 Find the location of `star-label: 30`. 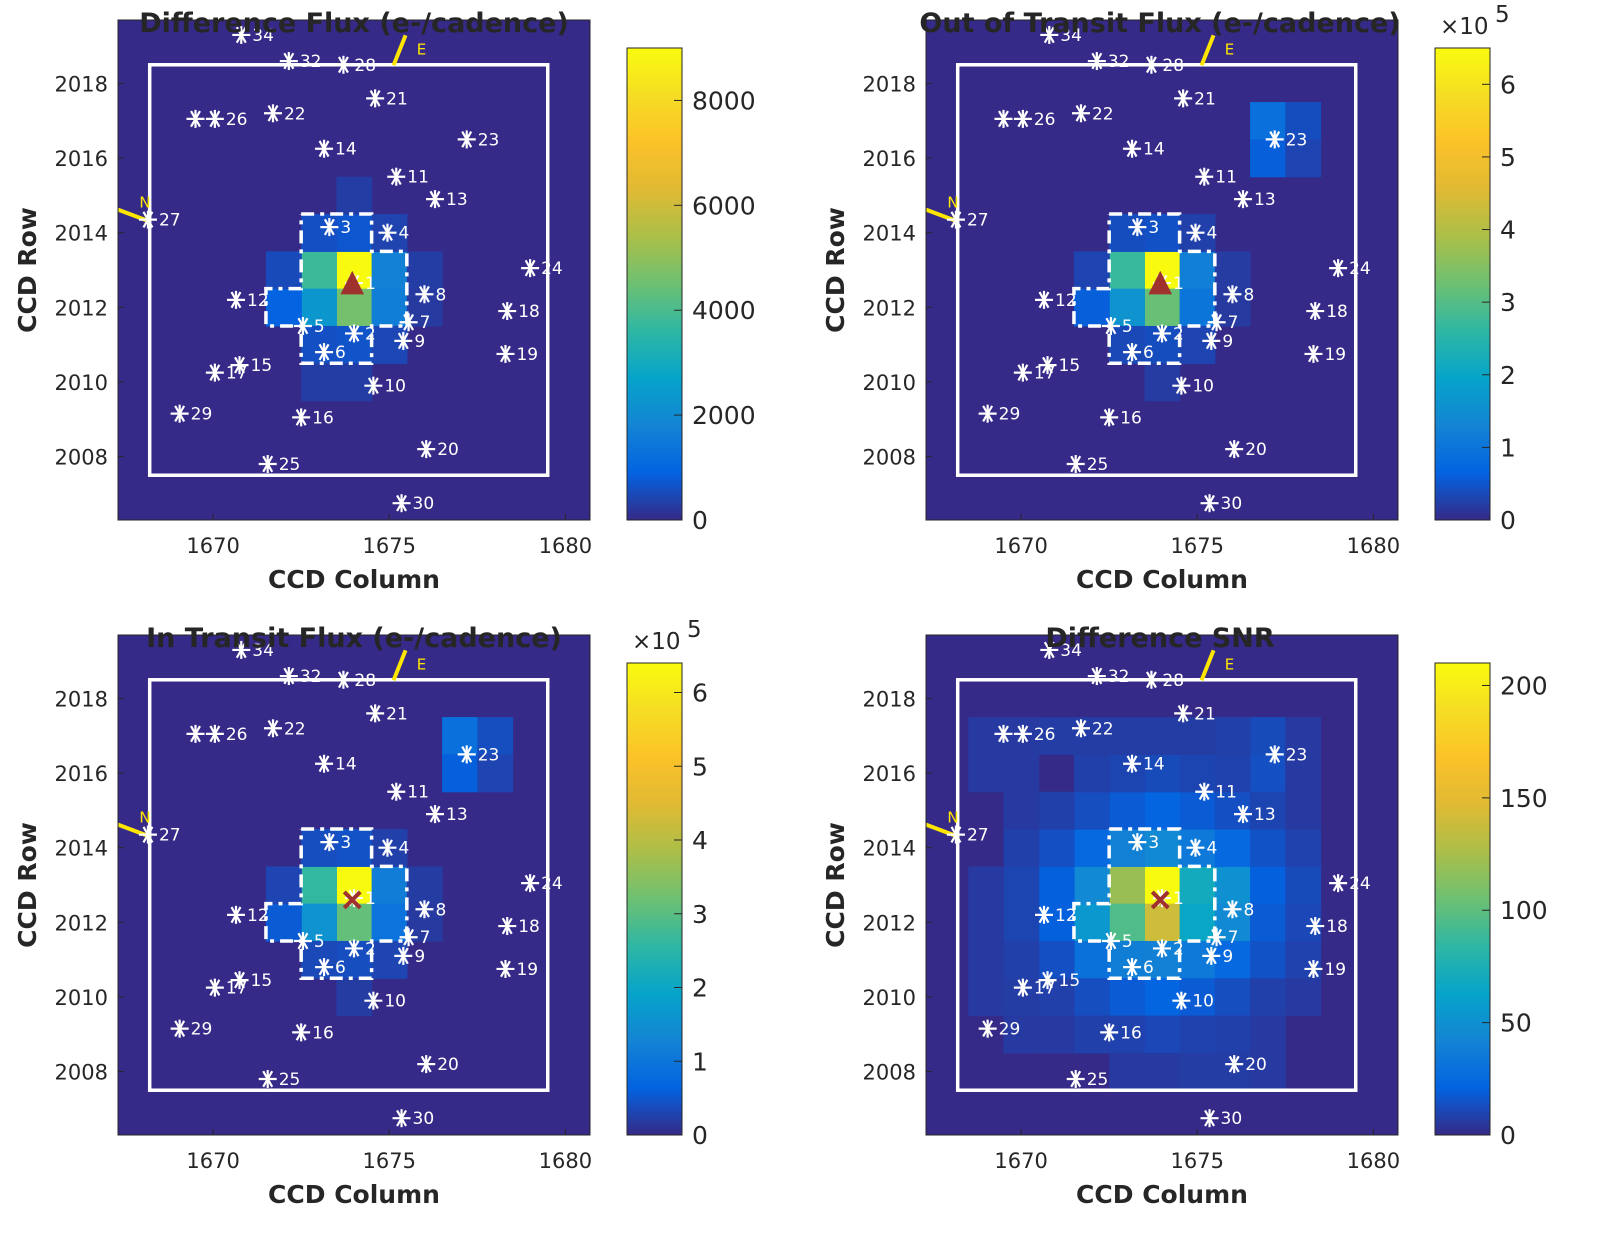

star-label: 30 is located at coordinates (1232, 1119).